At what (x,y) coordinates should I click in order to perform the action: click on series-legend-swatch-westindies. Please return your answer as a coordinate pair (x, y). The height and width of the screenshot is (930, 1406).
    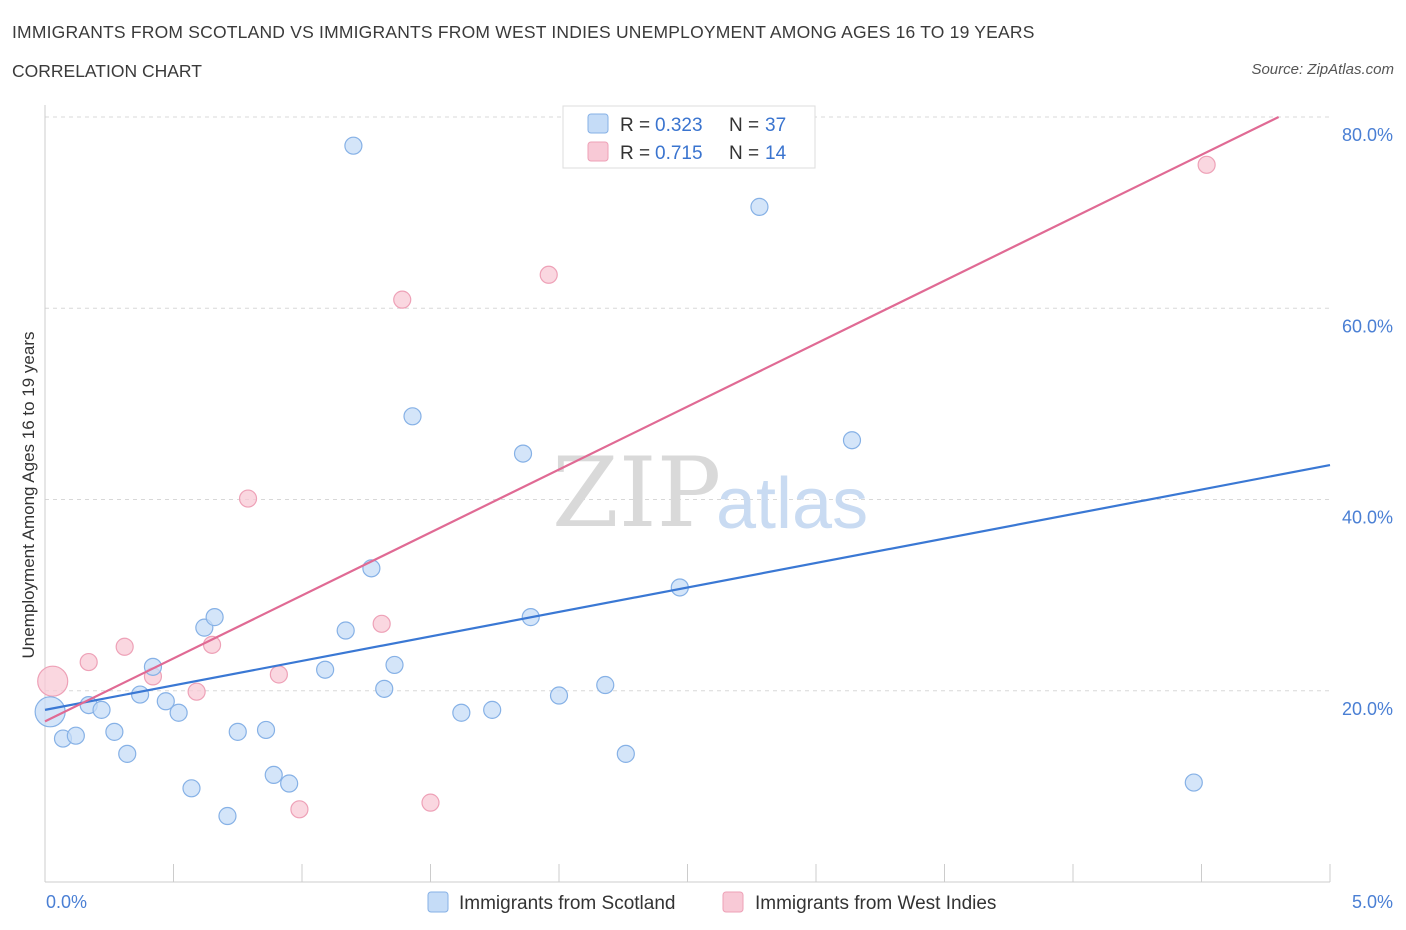
    Looking at the image, I should click on (733, 902).